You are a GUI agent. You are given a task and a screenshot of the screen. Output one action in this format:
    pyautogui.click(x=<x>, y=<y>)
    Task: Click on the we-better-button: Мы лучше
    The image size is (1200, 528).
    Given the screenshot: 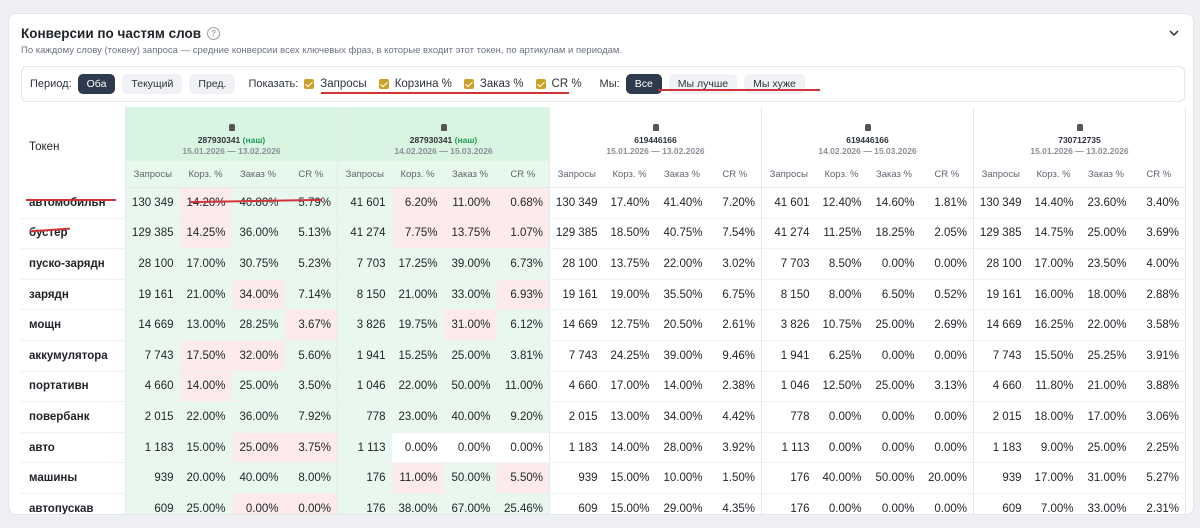 What is the action you would take?
    pyautogui.click(x=703, y=84)
    